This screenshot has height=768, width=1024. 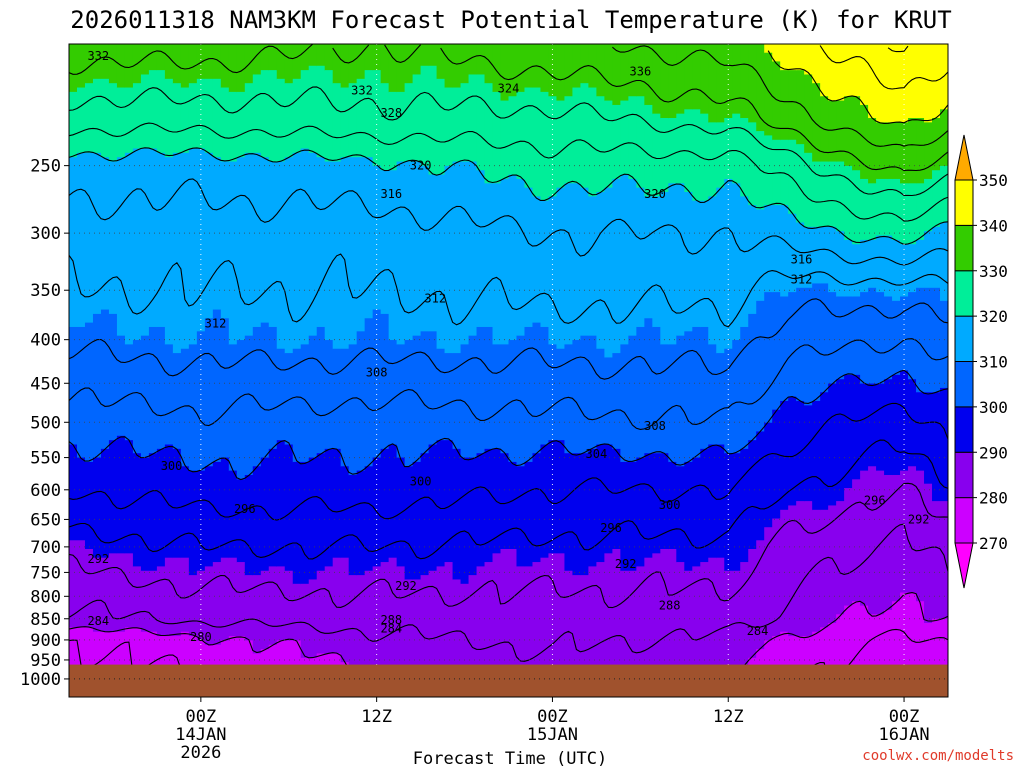 What do you see at coordinates (964, 157) in the screenshot?
I see `colorbar-upper-arrow` at bounding box center [964, 157].